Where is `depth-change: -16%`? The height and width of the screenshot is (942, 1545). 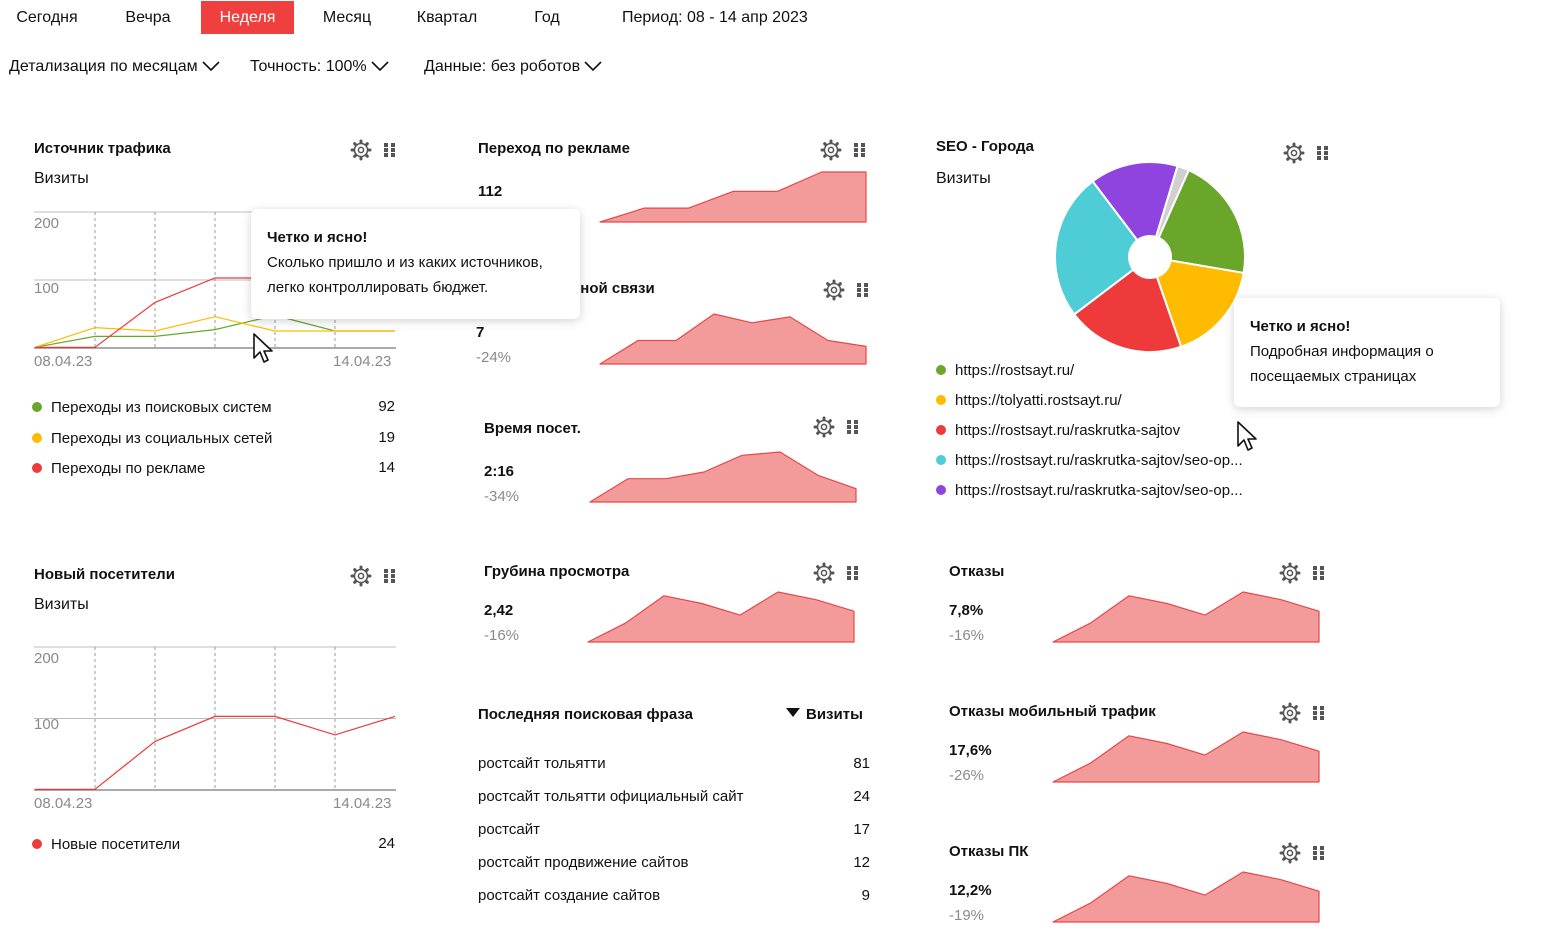 depth-change: -16% is located at coordinates (502, 635).